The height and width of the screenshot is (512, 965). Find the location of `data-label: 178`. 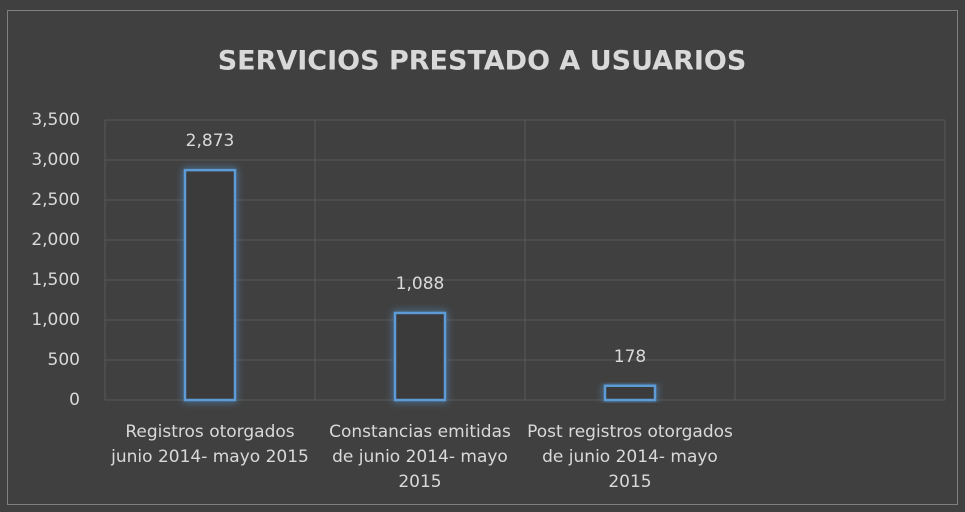

data-label: 178 is located at coordinates (630, 357).